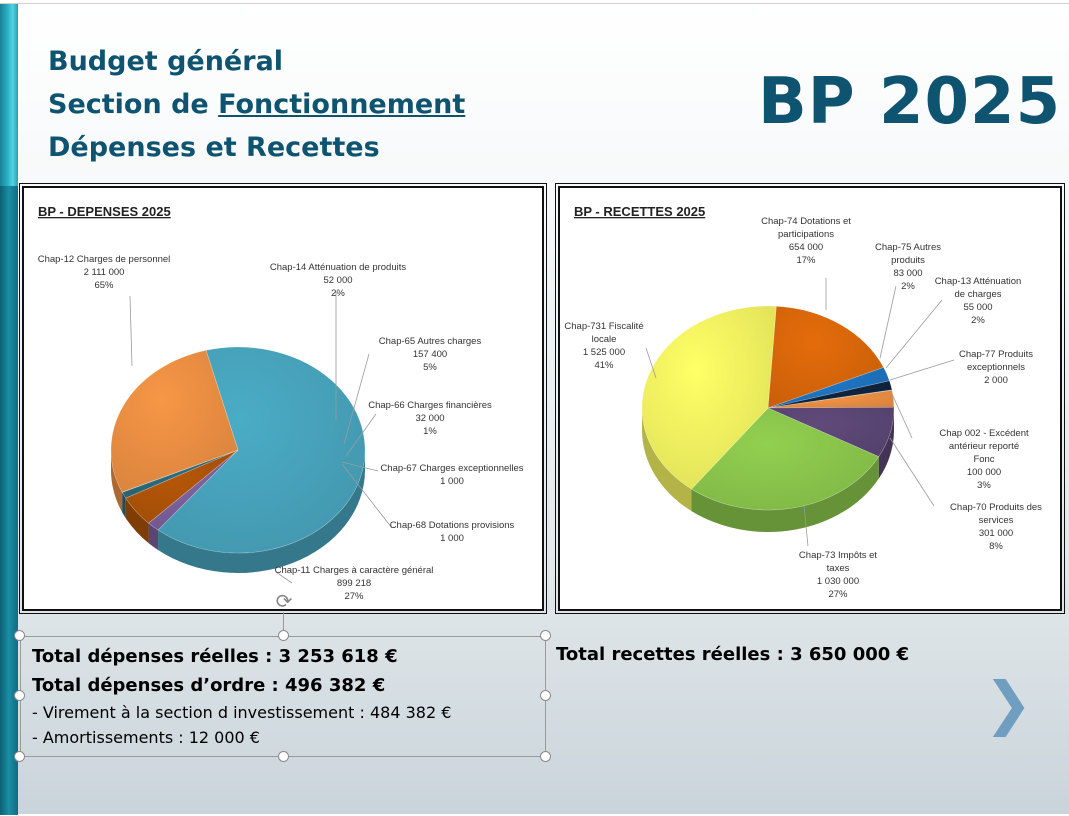 This screenshot has height=816, width=1069. Describe the element at coordinates (430, 354) in the screenshot. I see `slice-label: 157 400` at that location.